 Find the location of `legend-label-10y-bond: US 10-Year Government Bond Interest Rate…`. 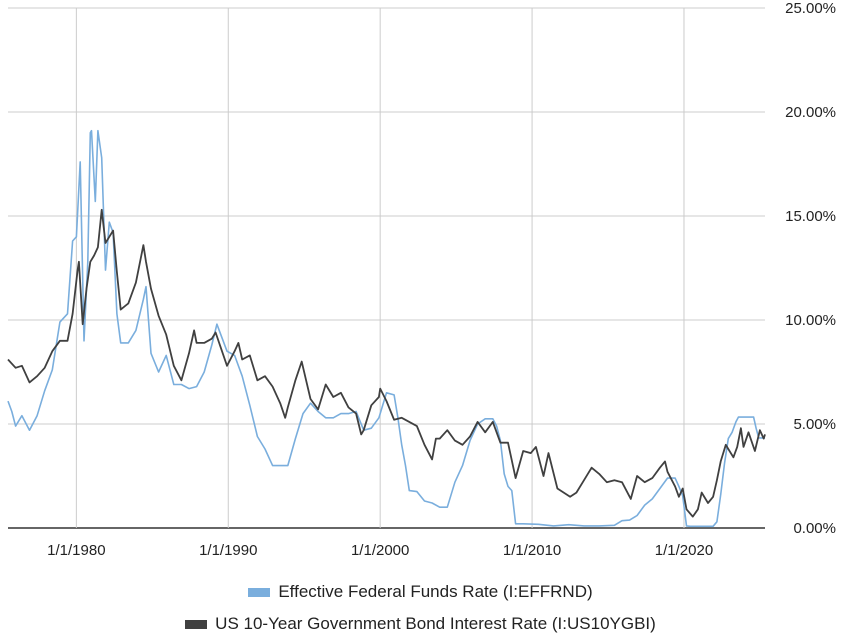

legend-label-10y-bond: US 10-Year Government Bond Interest Rate… is located at coordinates (435, 623).